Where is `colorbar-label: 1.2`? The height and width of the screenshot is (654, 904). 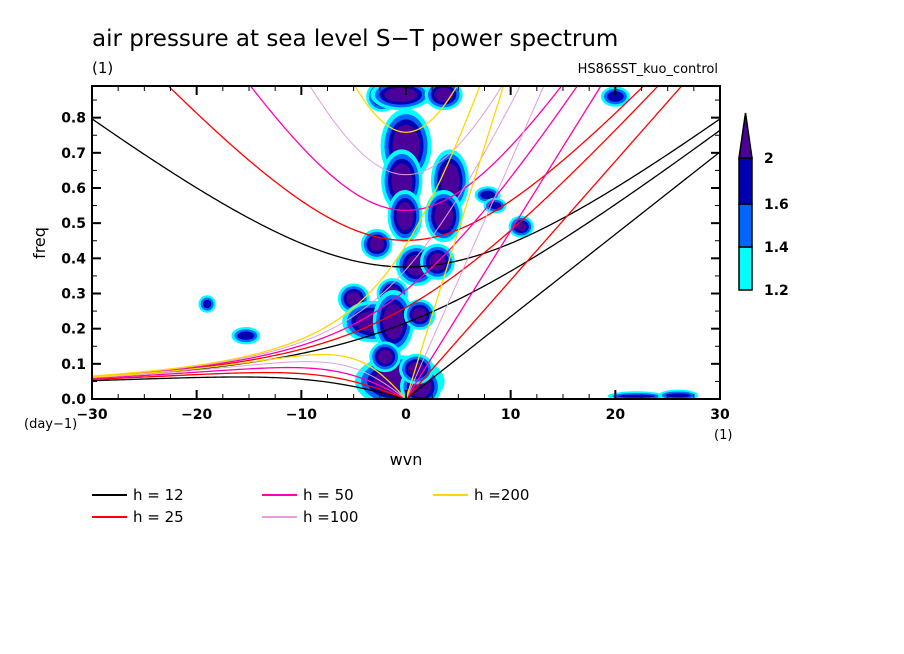 colorbar-label: 1.2 is located at coordinates (776, 291).